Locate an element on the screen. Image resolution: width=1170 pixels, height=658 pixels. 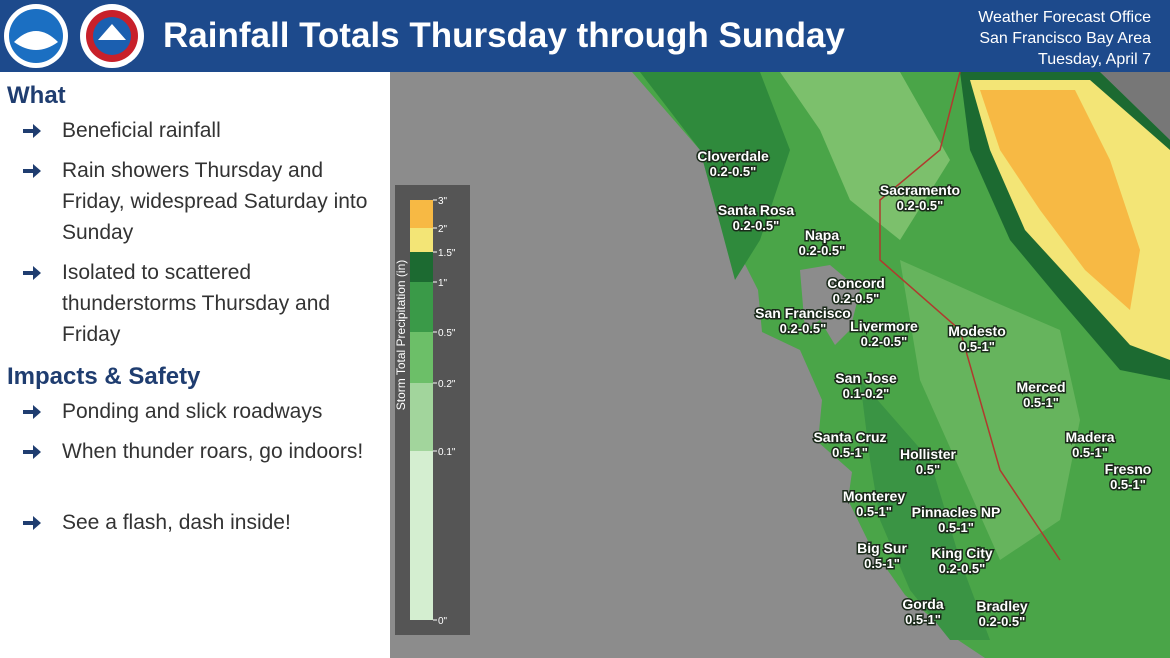
place-name: Cloverdale is located at coordinates (733, 156).